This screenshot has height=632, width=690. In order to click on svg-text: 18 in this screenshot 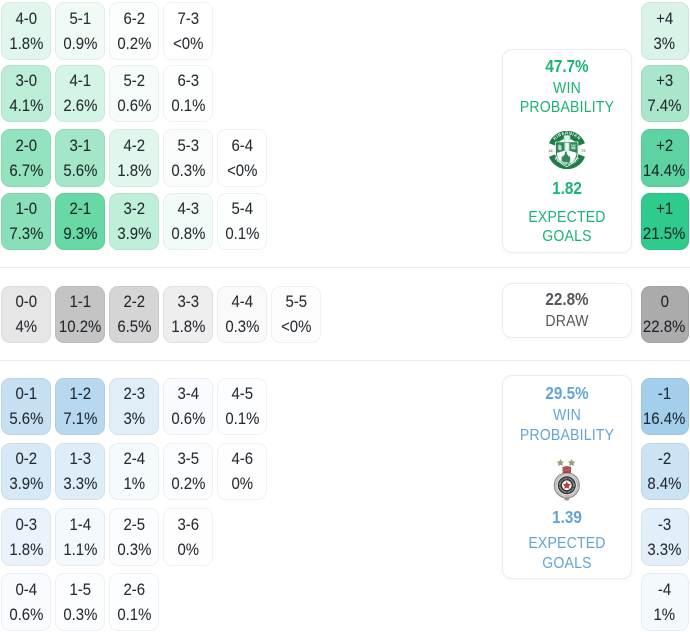, I will do `click(550, 150)`.